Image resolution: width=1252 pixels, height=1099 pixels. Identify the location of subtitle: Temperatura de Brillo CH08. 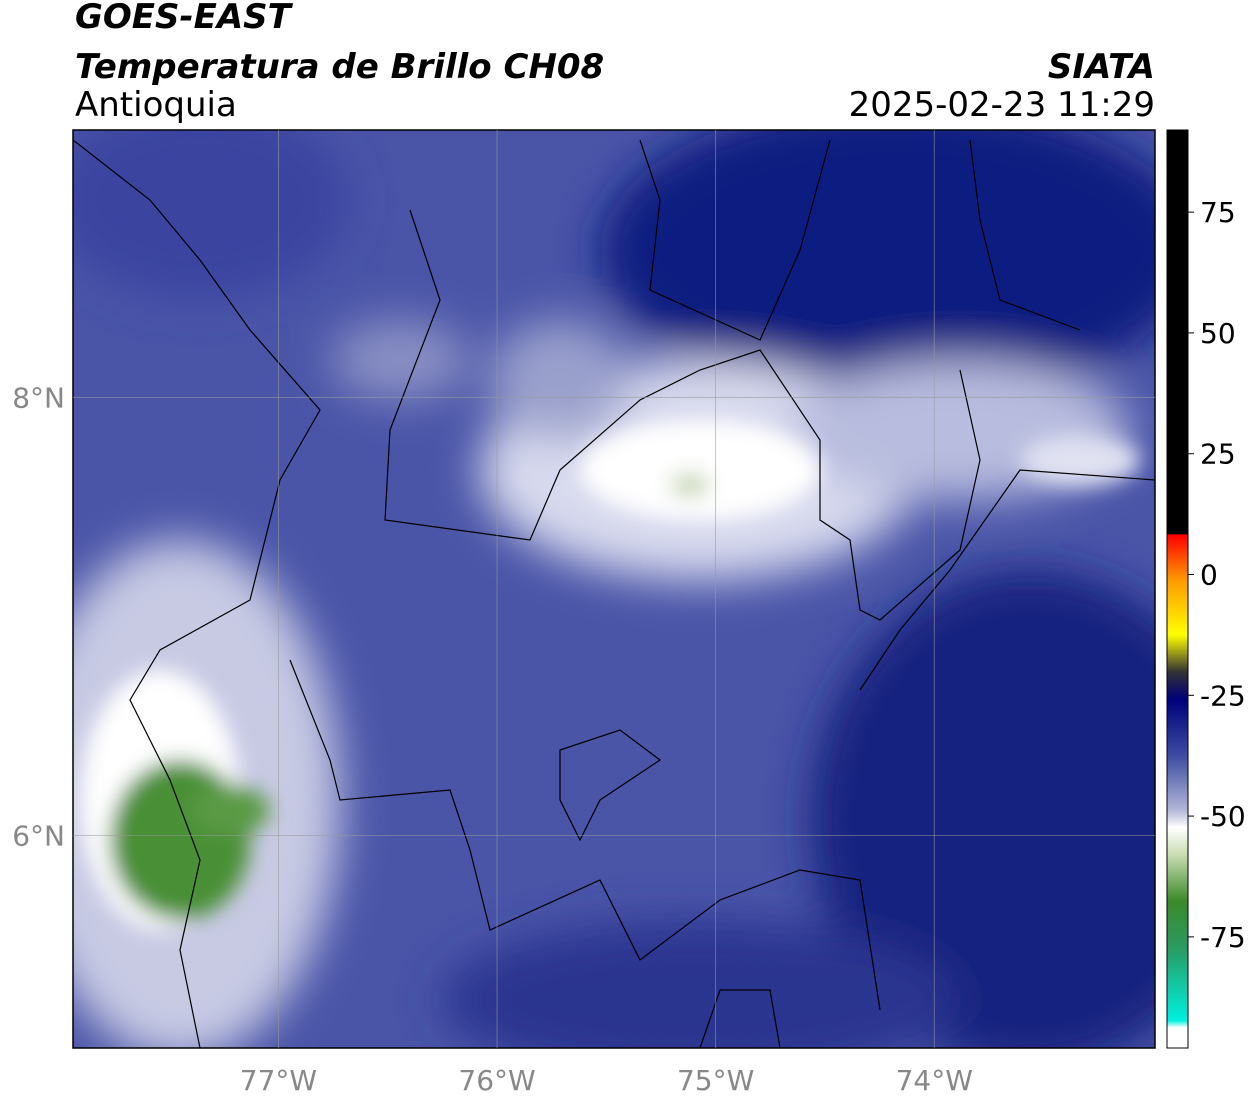
(339, 67).